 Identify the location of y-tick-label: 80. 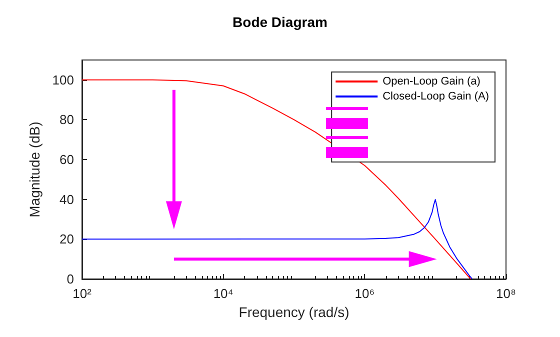
(67, 120).